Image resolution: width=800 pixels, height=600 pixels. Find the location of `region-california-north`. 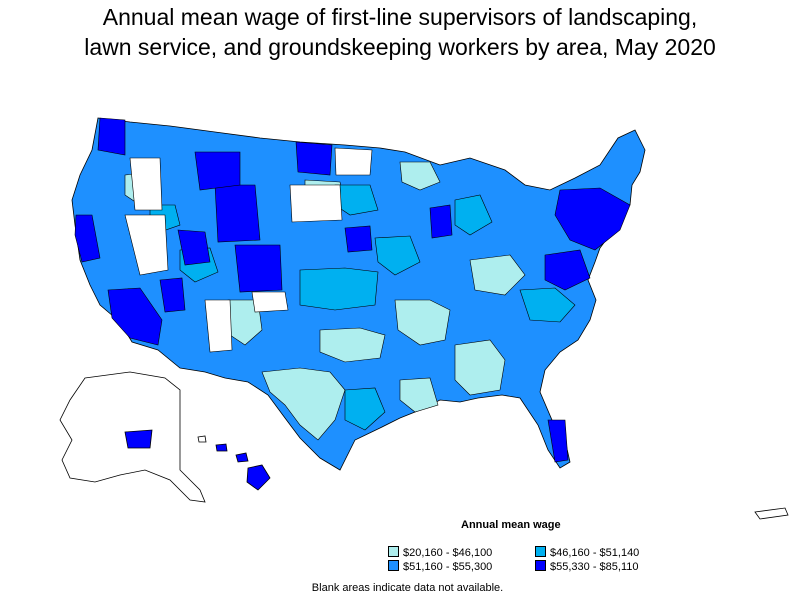

region-california-north is located at coordinates (87, 238).